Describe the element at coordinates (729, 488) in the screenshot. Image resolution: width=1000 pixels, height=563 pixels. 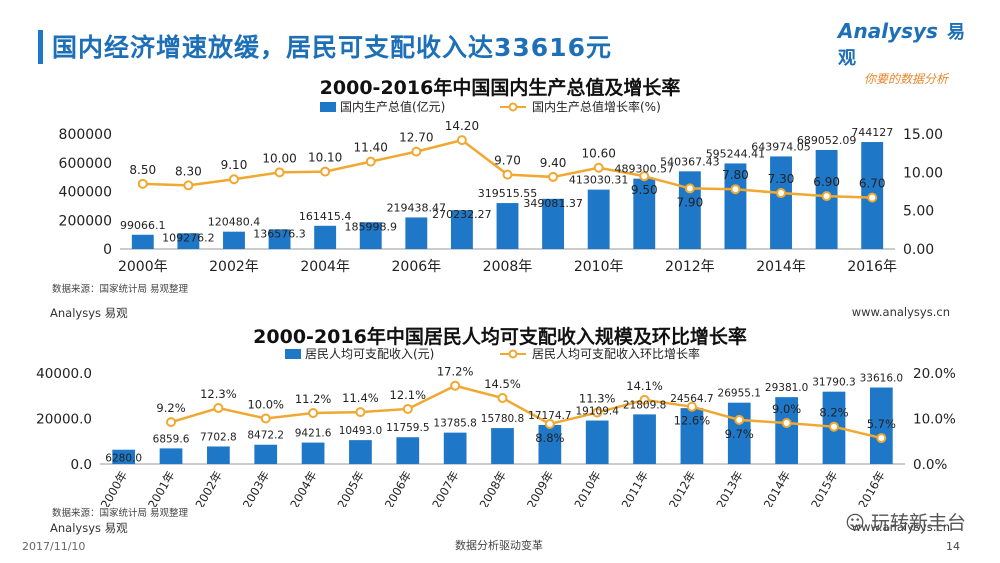
I see `x-tick-2: 2013年` at that location.